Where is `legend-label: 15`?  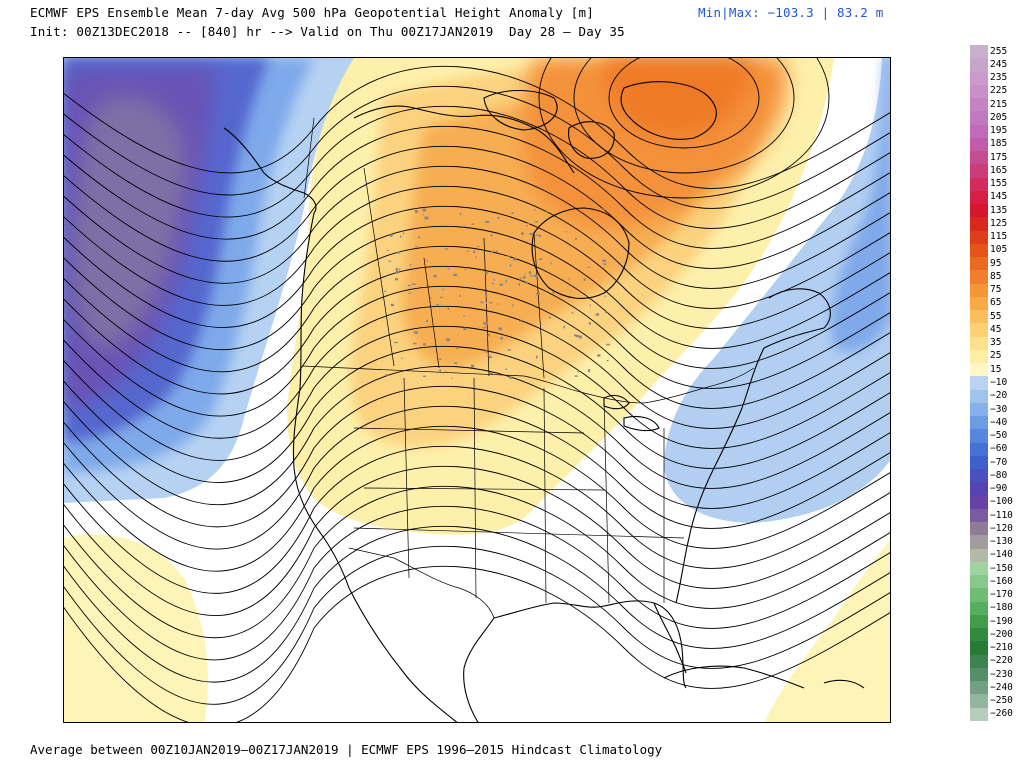 legend-label: 15 is located at coordinates (996, 369).